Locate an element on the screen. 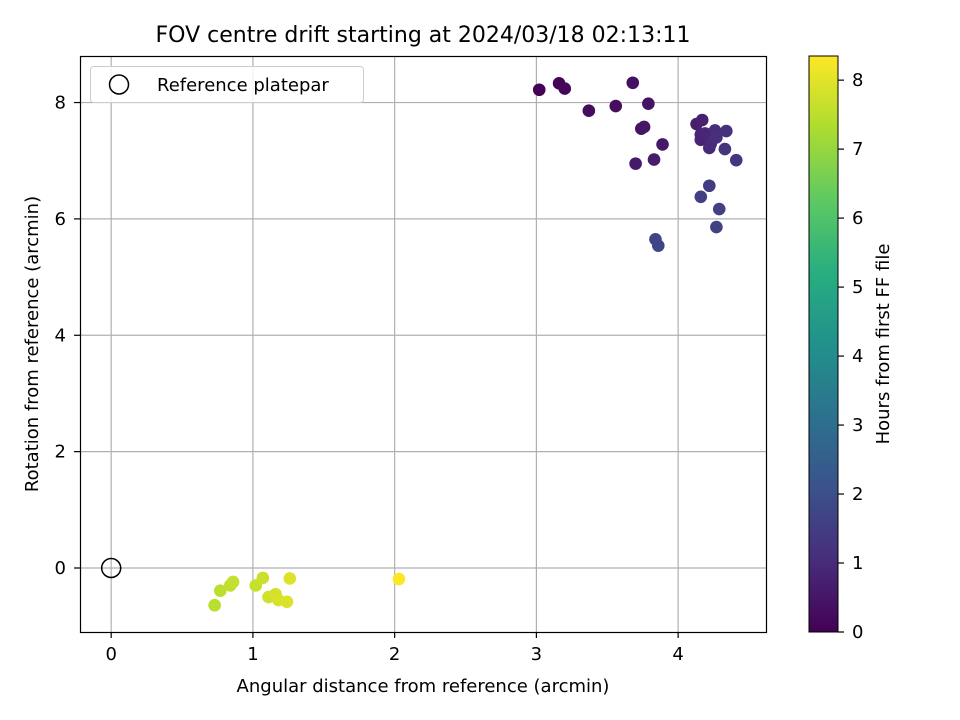  colorbar-tick-label: 6 is located at coordinates (857, 218).